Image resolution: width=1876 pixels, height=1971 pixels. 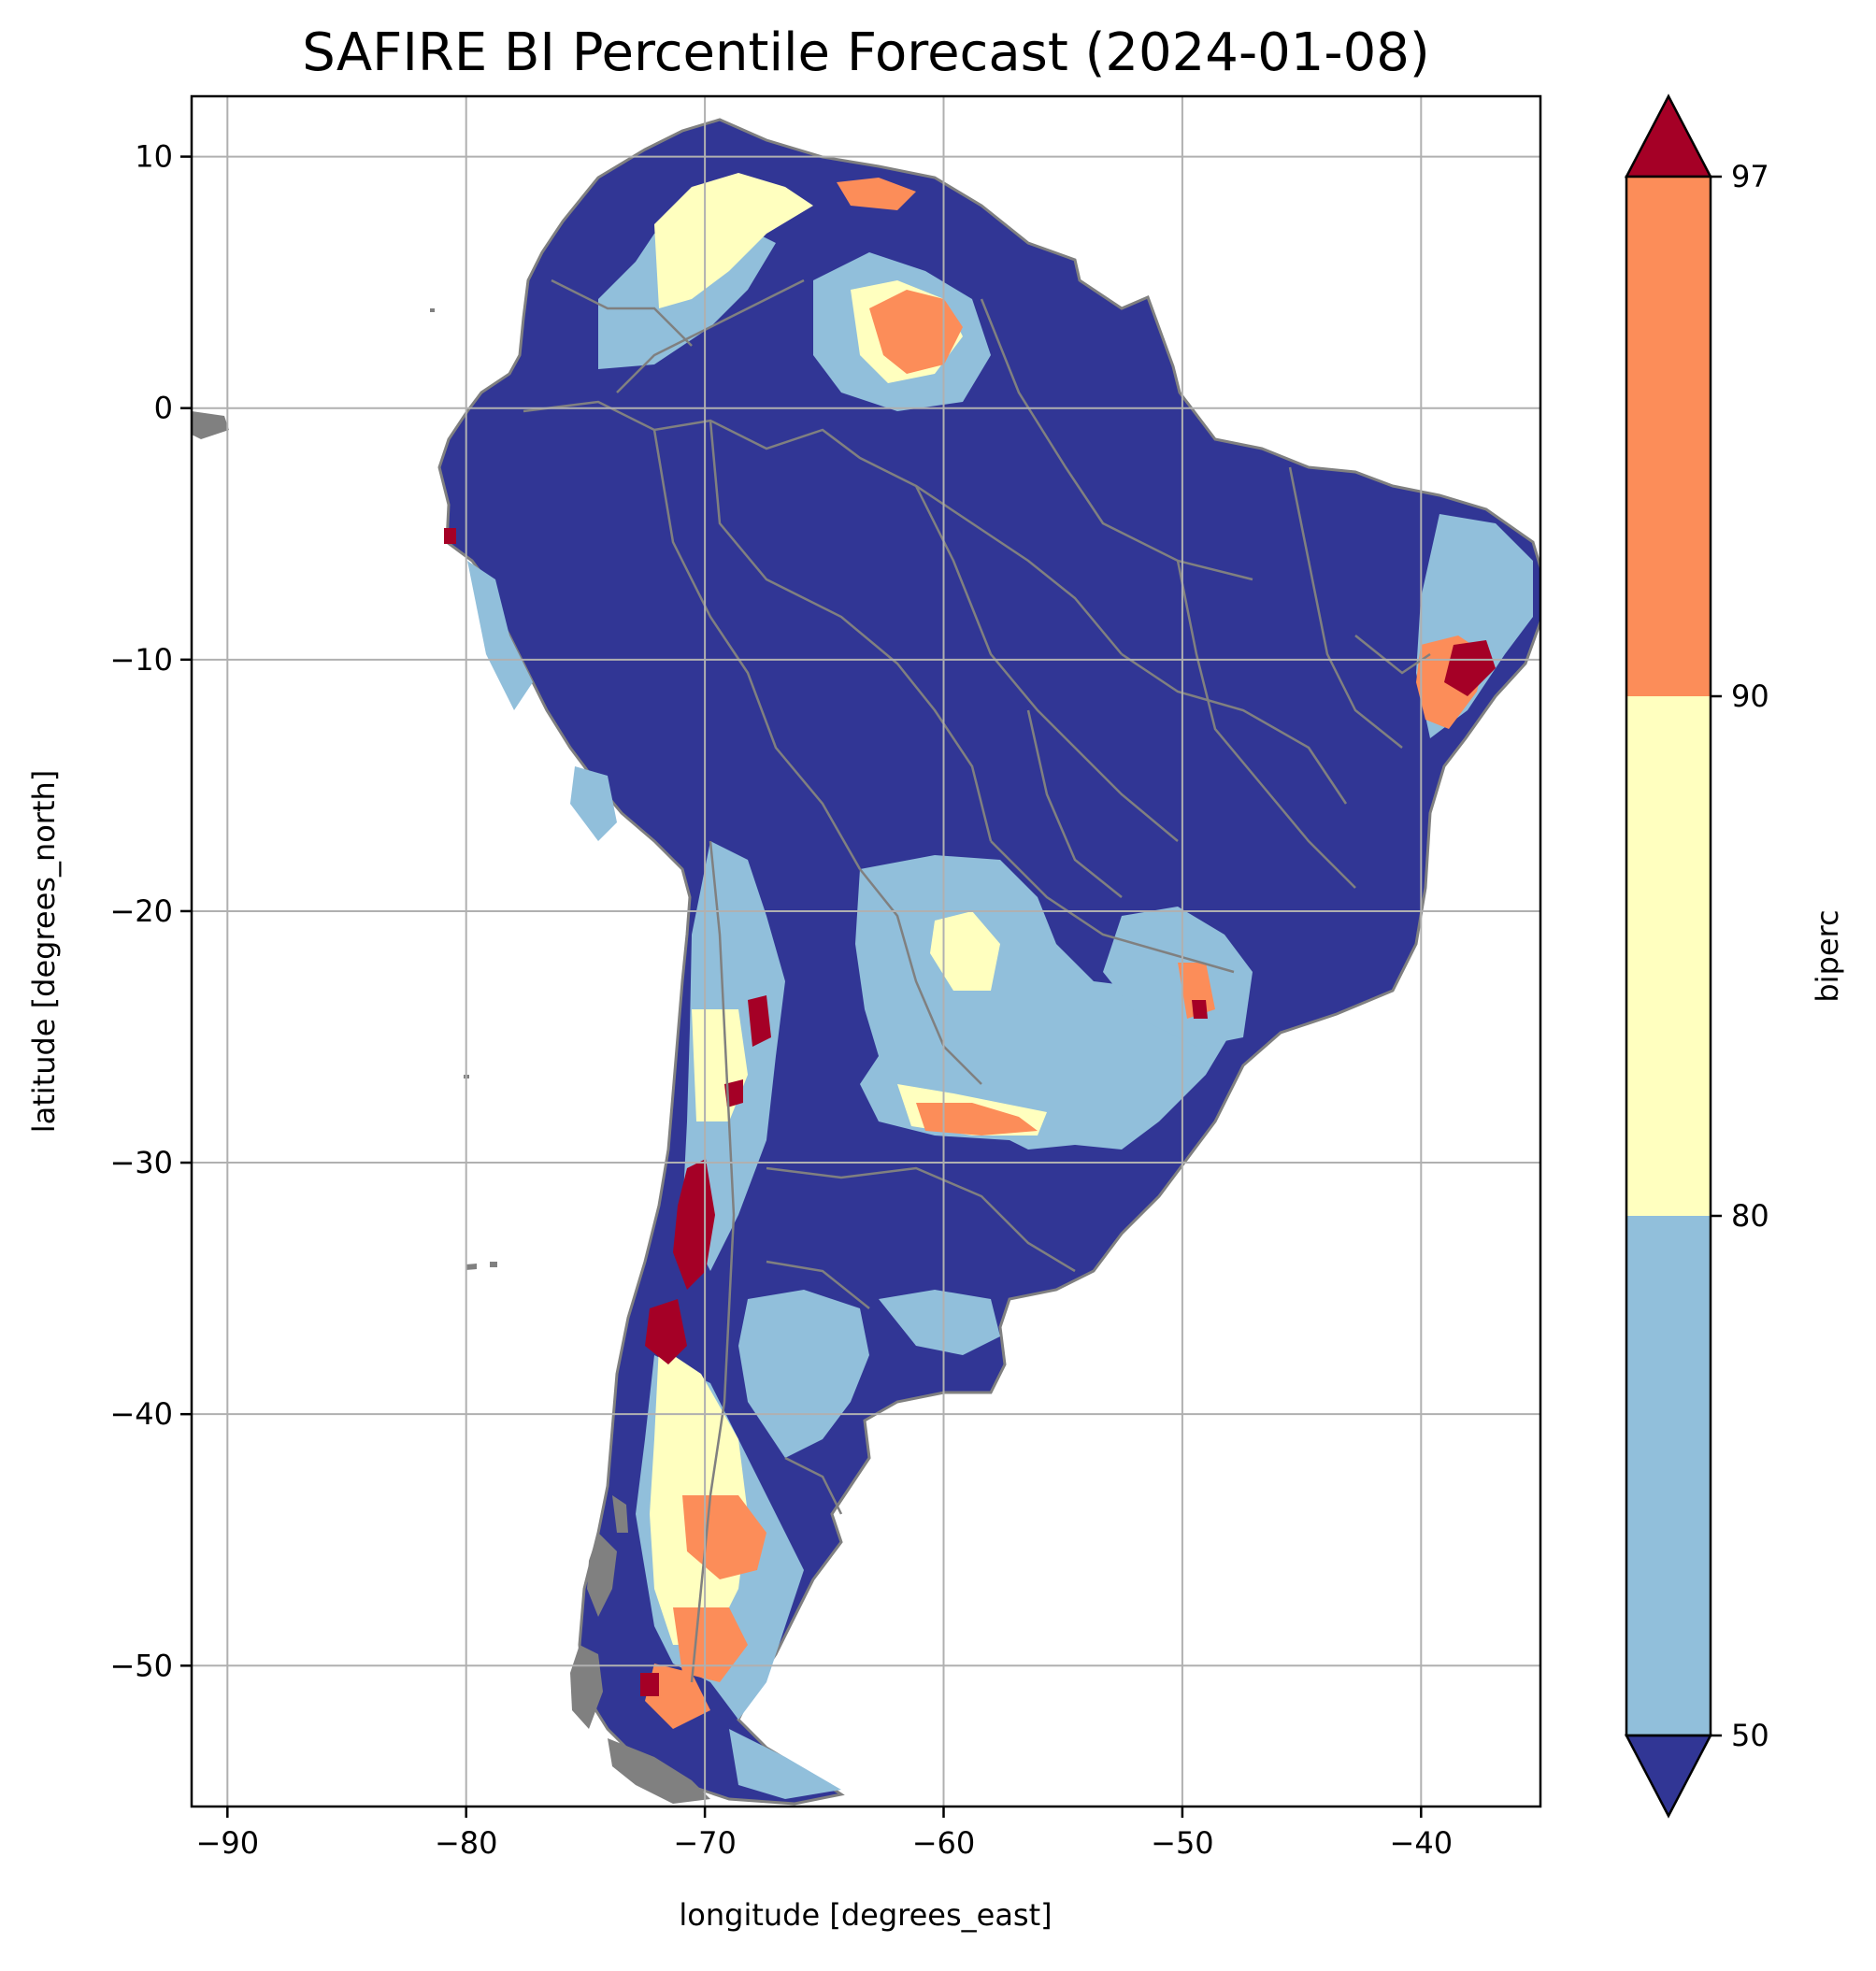 What do you see at coordinates (825, 1834) in the screenshot?
I see `x-axis-ticks: −90 −80 −70 −60 −50 −40` at bounding box center [825, 1834].